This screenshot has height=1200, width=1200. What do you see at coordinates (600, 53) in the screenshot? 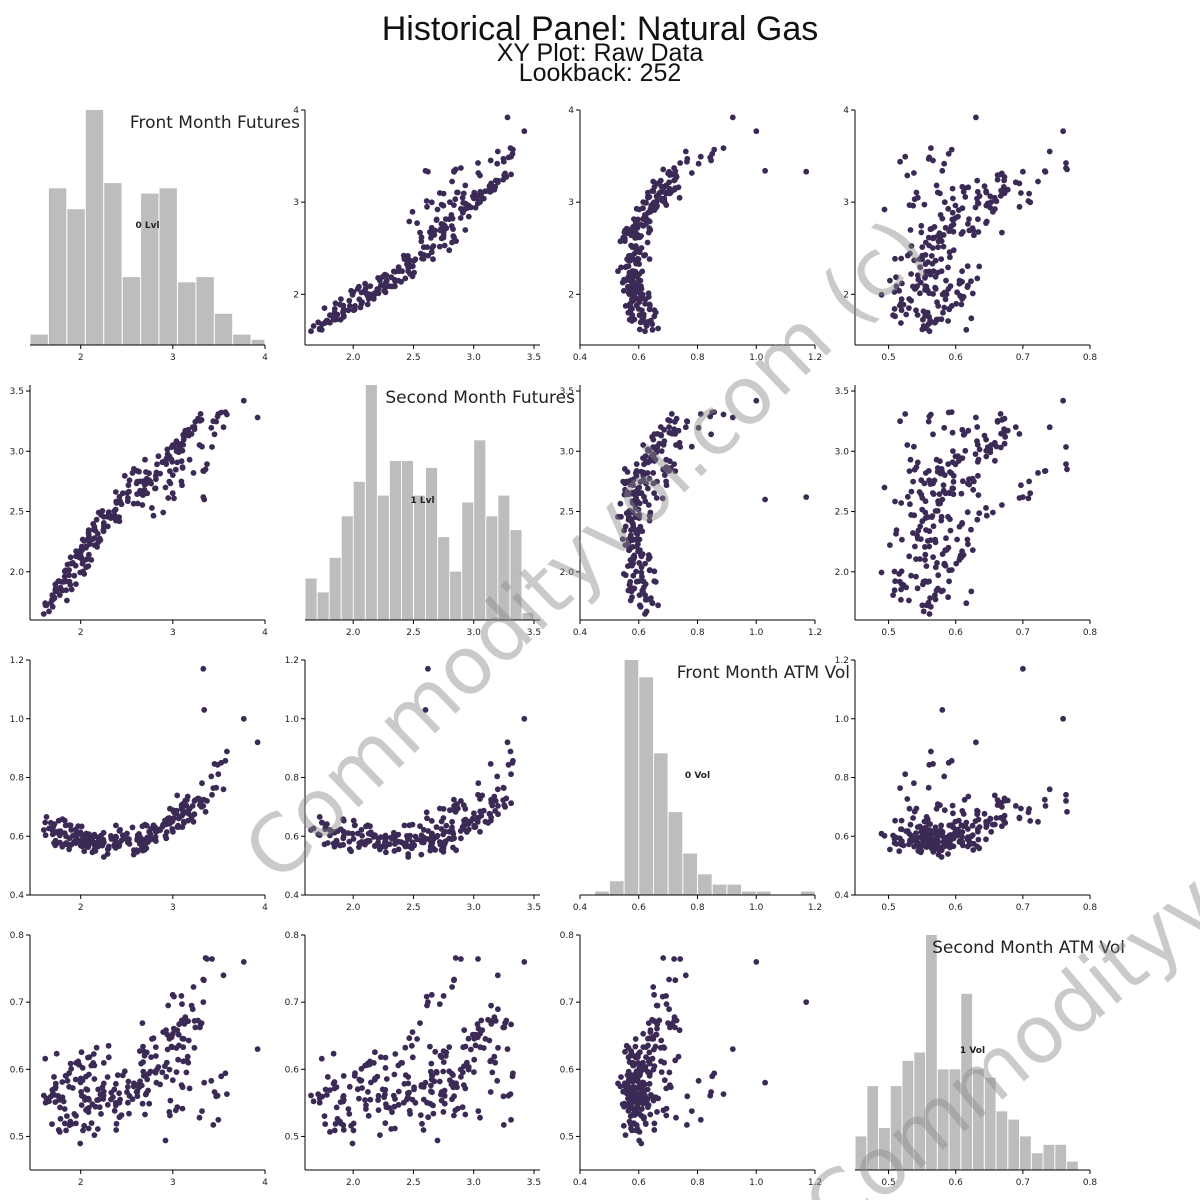
I see `page-subtitle: XY Plot: Raw Data` at bounding box center [600, 53].